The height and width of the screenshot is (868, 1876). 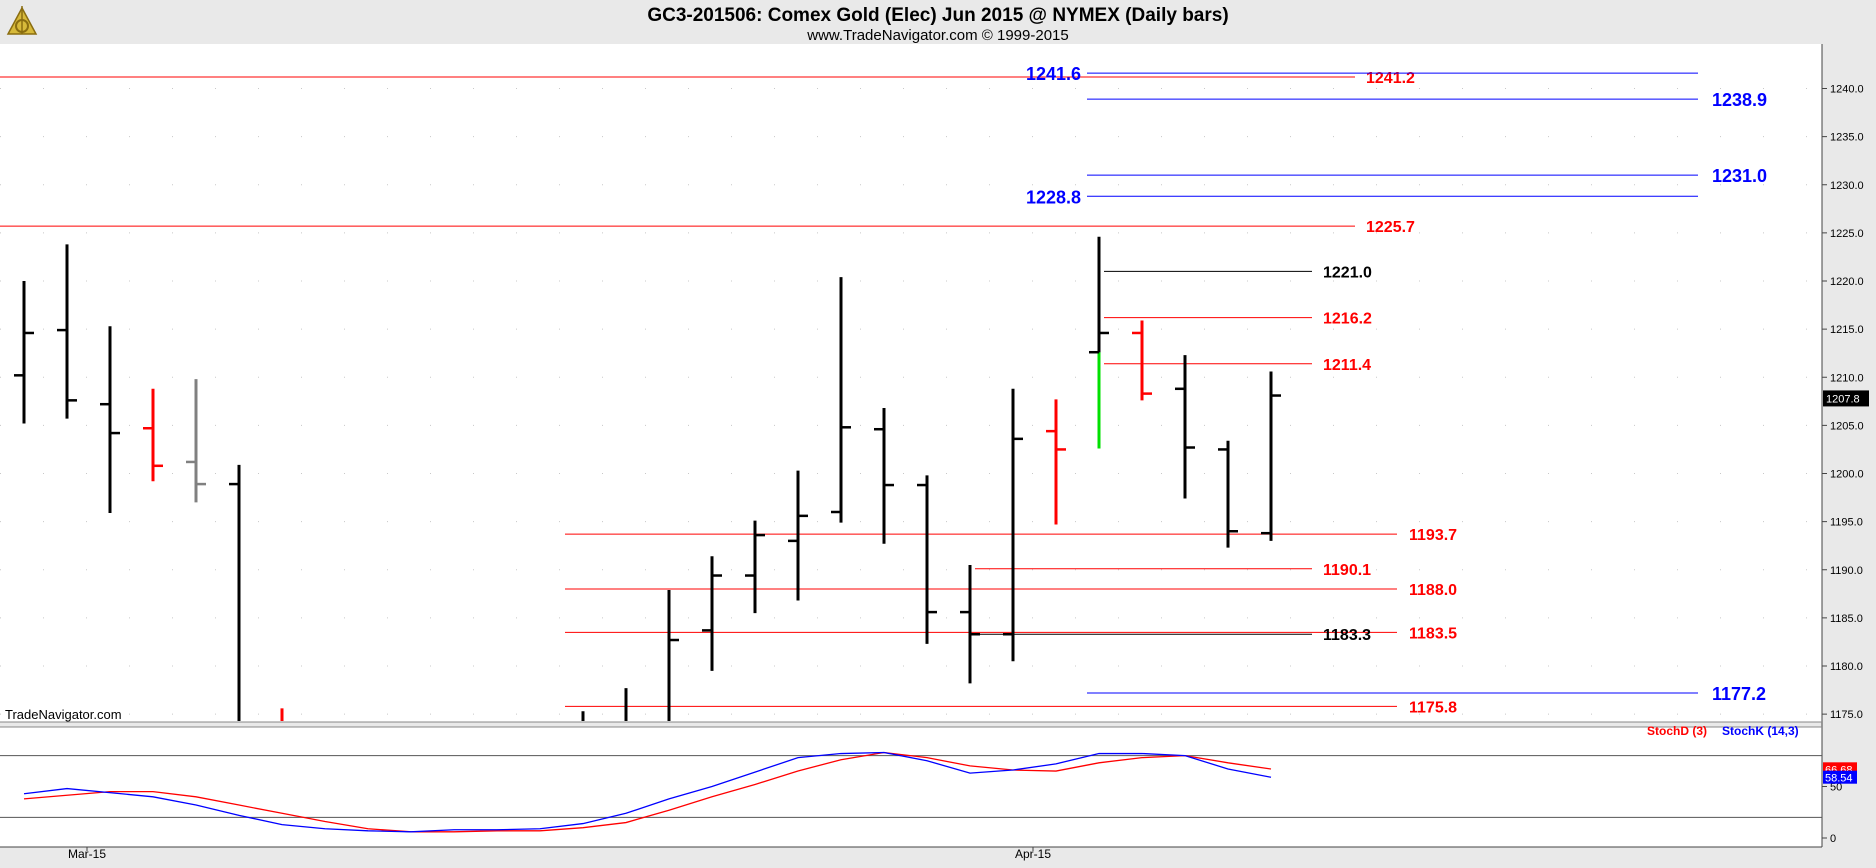 What do you see at coordinates (1847, 234) in the screenshot?
I see `y-tick-label: 1225.0` at bounding box center [1847, 234].